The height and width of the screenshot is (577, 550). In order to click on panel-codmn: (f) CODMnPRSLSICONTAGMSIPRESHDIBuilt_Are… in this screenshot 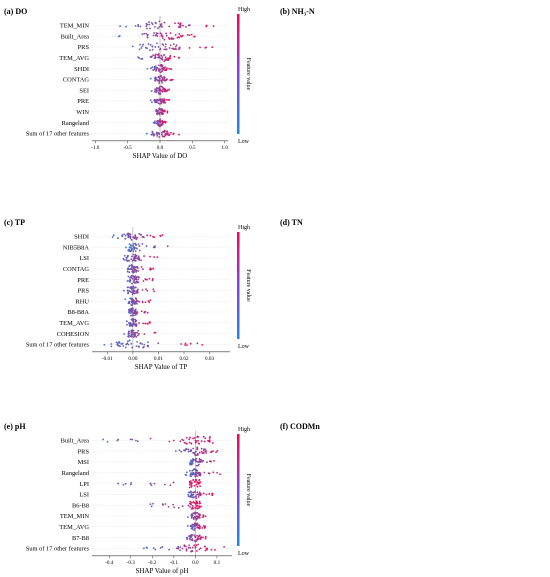, I will do `click(300, 426)`.